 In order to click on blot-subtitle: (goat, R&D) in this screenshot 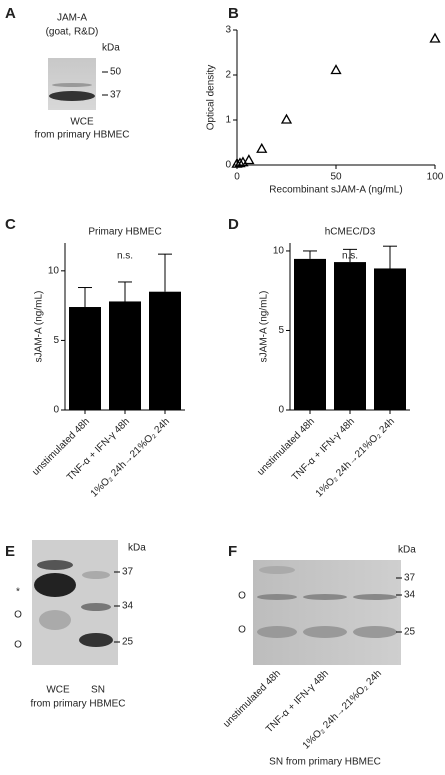, I will do `click(72, 32)`.